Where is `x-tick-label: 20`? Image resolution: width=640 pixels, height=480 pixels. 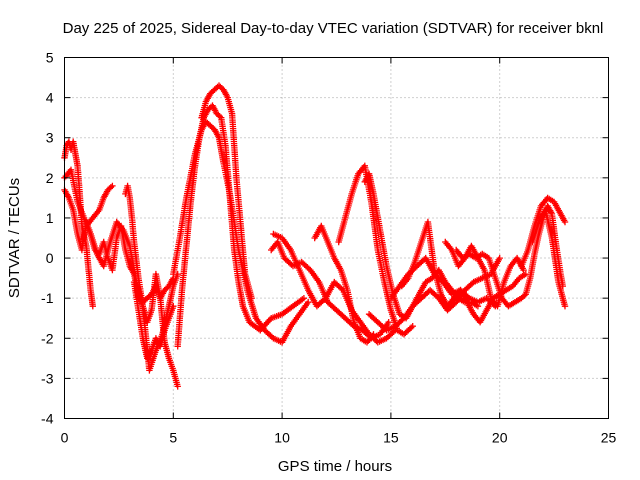 x-tick-label: 20 is located at coordinates (500, 438).